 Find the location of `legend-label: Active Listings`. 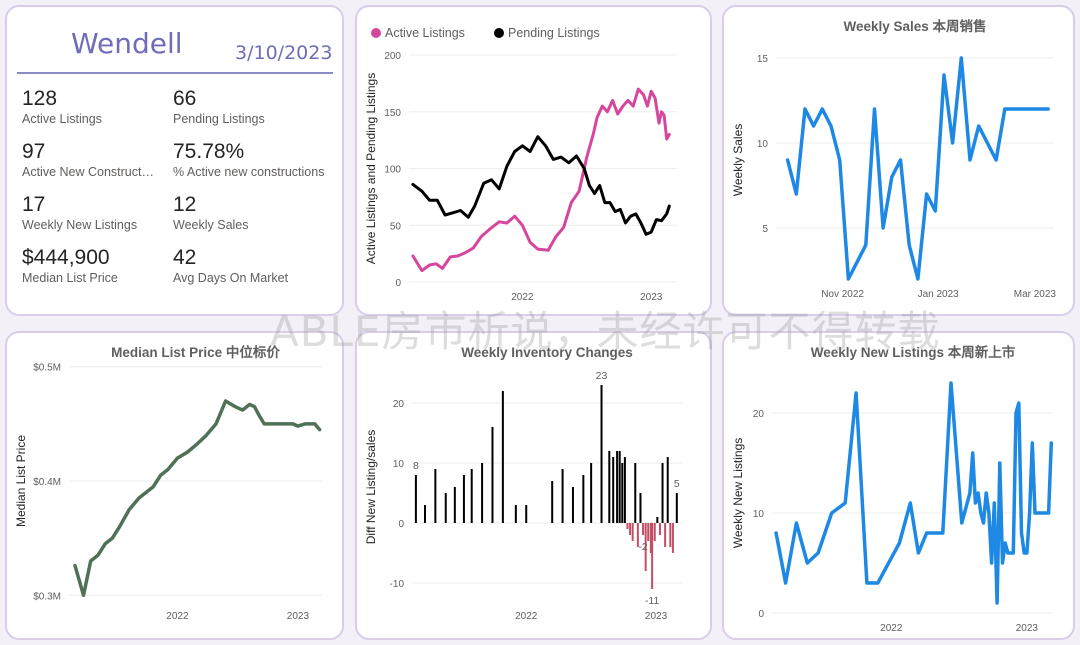

legend-label: Active Listings is located at coordinates (425, 33).